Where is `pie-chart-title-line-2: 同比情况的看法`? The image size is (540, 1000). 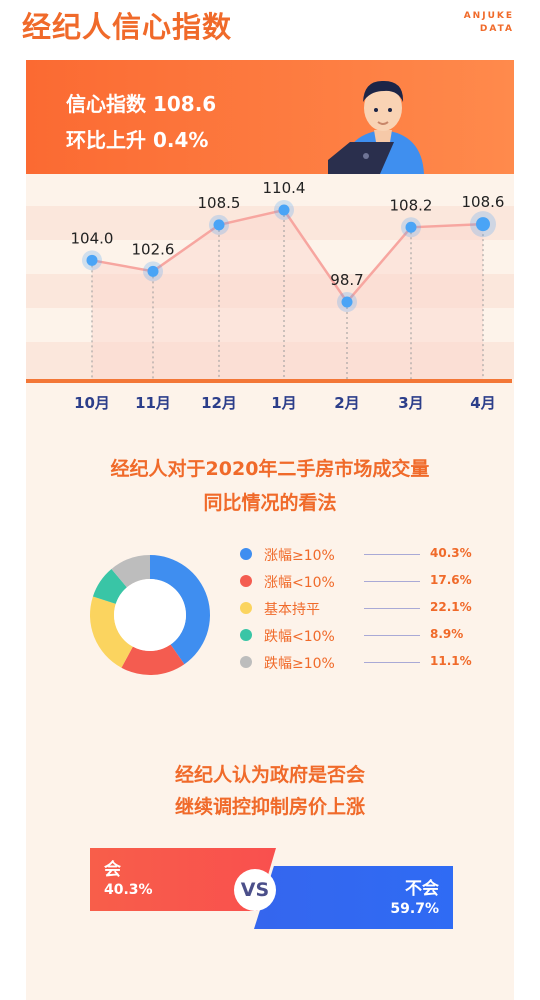 pie-chart-title-line-2: 同比情况的看法 is located at coordinates (270, 503).